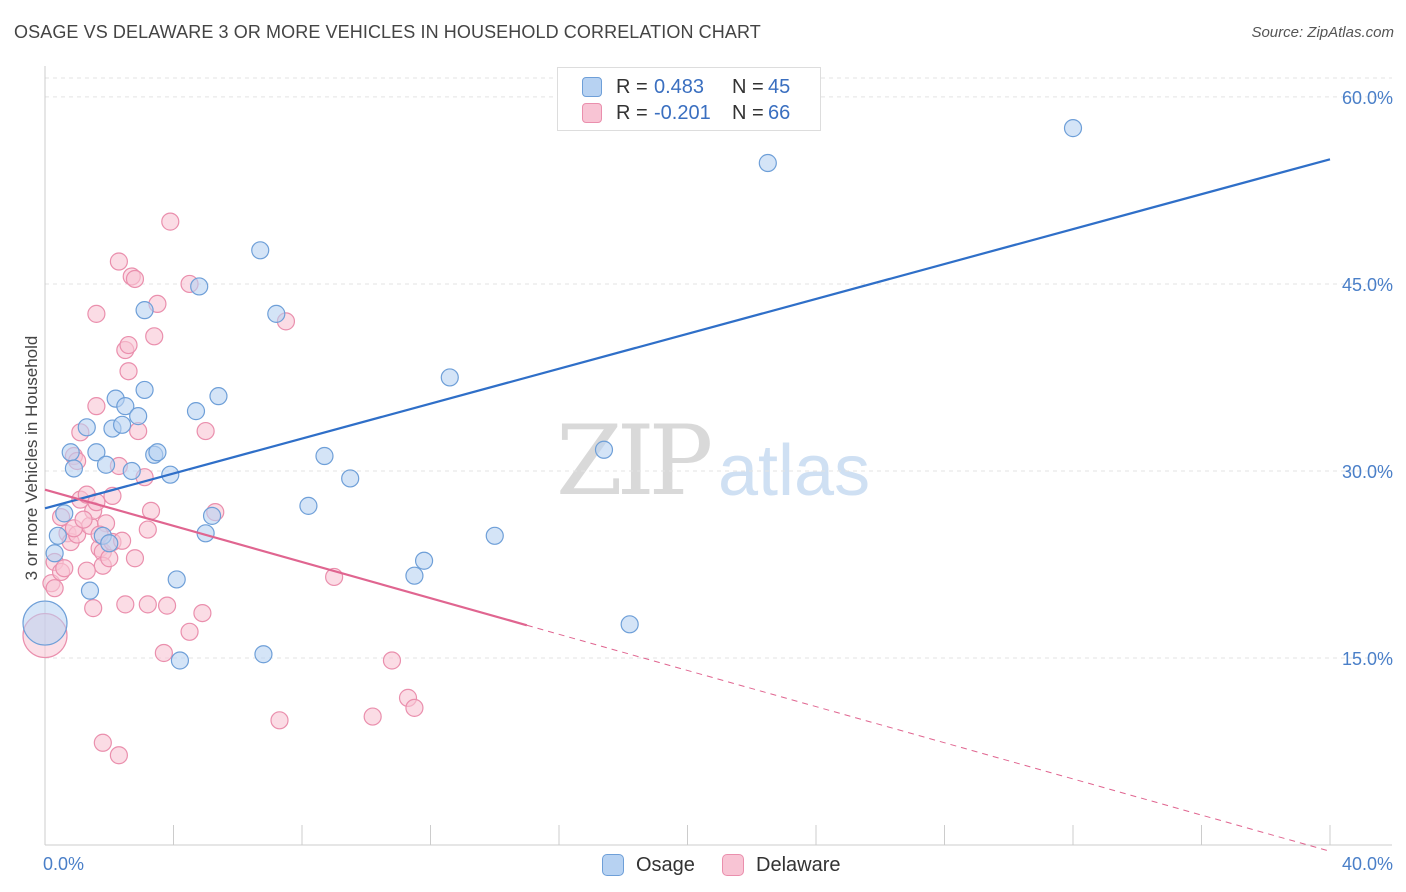 This screenshot has width=1406, height=892. Describe the element at coordinates (798, 864) in the screenshot. I see `bottom-delaware-label: Delaware` at that location.